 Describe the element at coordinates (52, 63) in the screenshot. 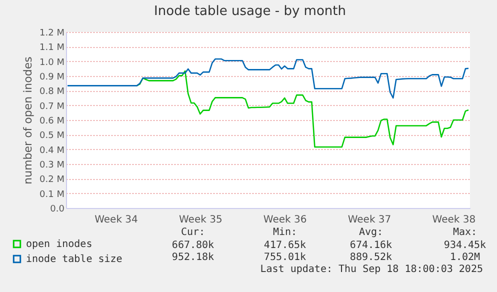

I see `y-tick-label: 1.0 M` at that location.